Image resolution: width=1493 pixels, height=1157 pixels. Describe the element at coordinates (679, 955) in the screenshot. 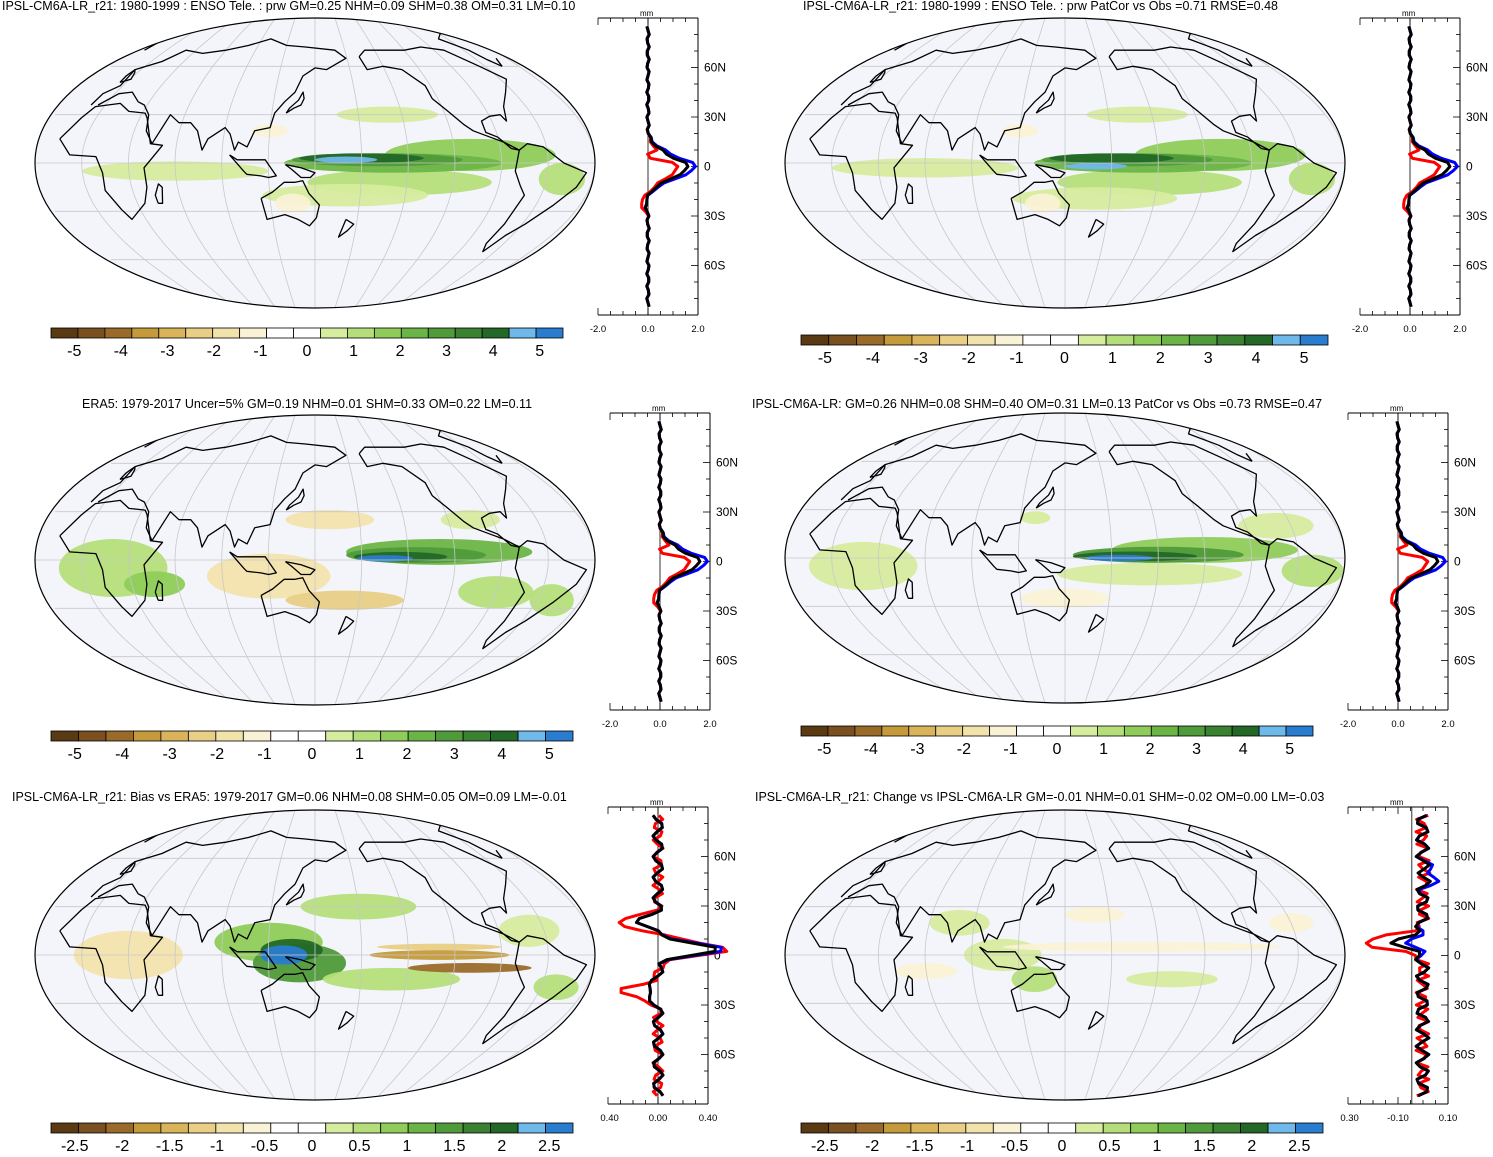

I see `obs-profile-line` at that location.